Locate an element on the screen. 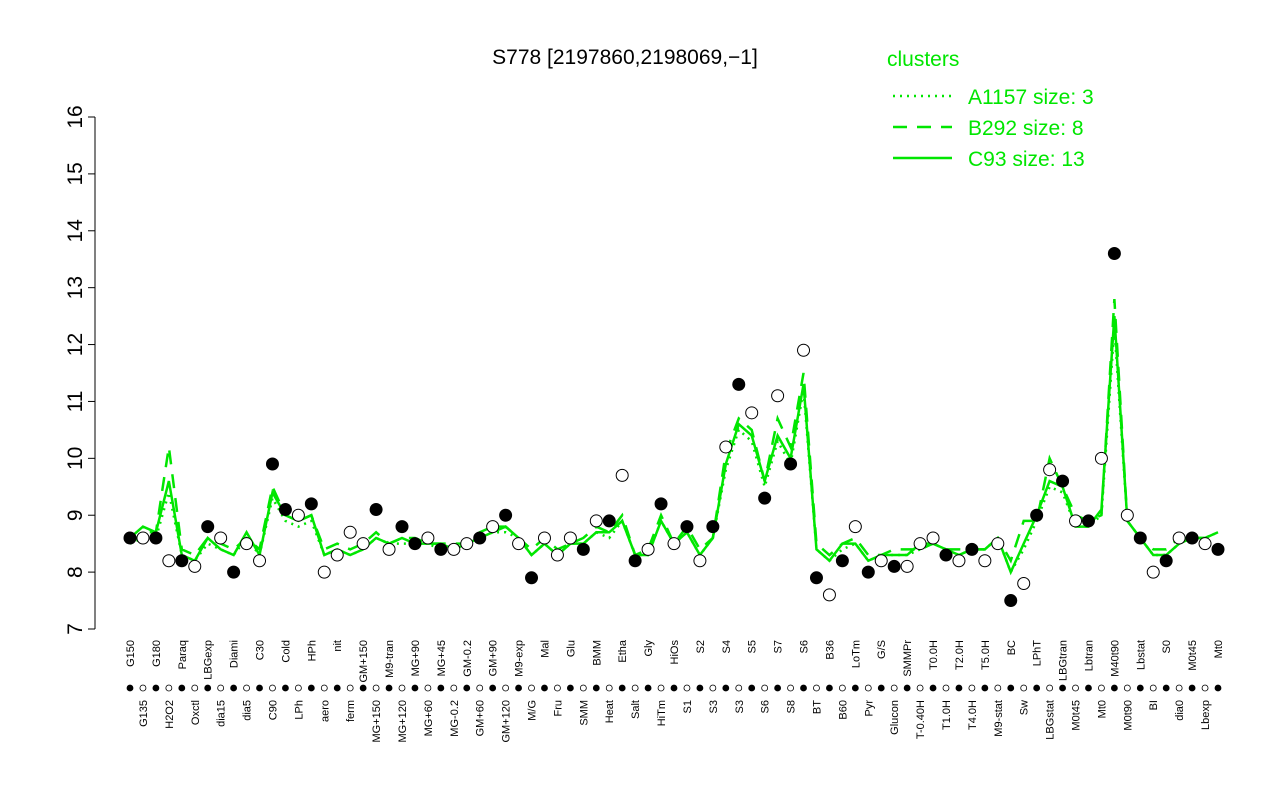 The width and height of the screenshot is (1280, 805). x-tick-label: Fru is located at coordinates (558, 708).